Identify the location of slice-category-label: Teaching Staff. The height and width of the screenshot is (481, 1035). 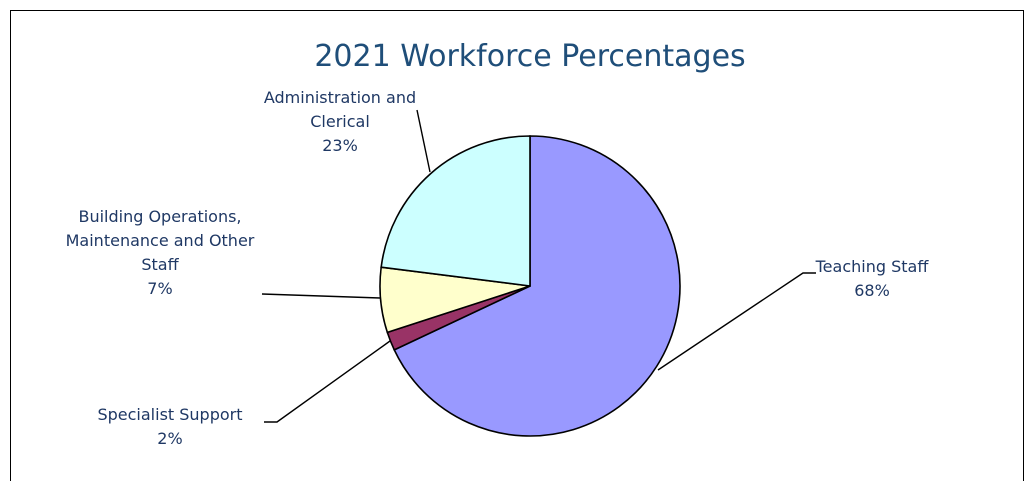
(872, 266).